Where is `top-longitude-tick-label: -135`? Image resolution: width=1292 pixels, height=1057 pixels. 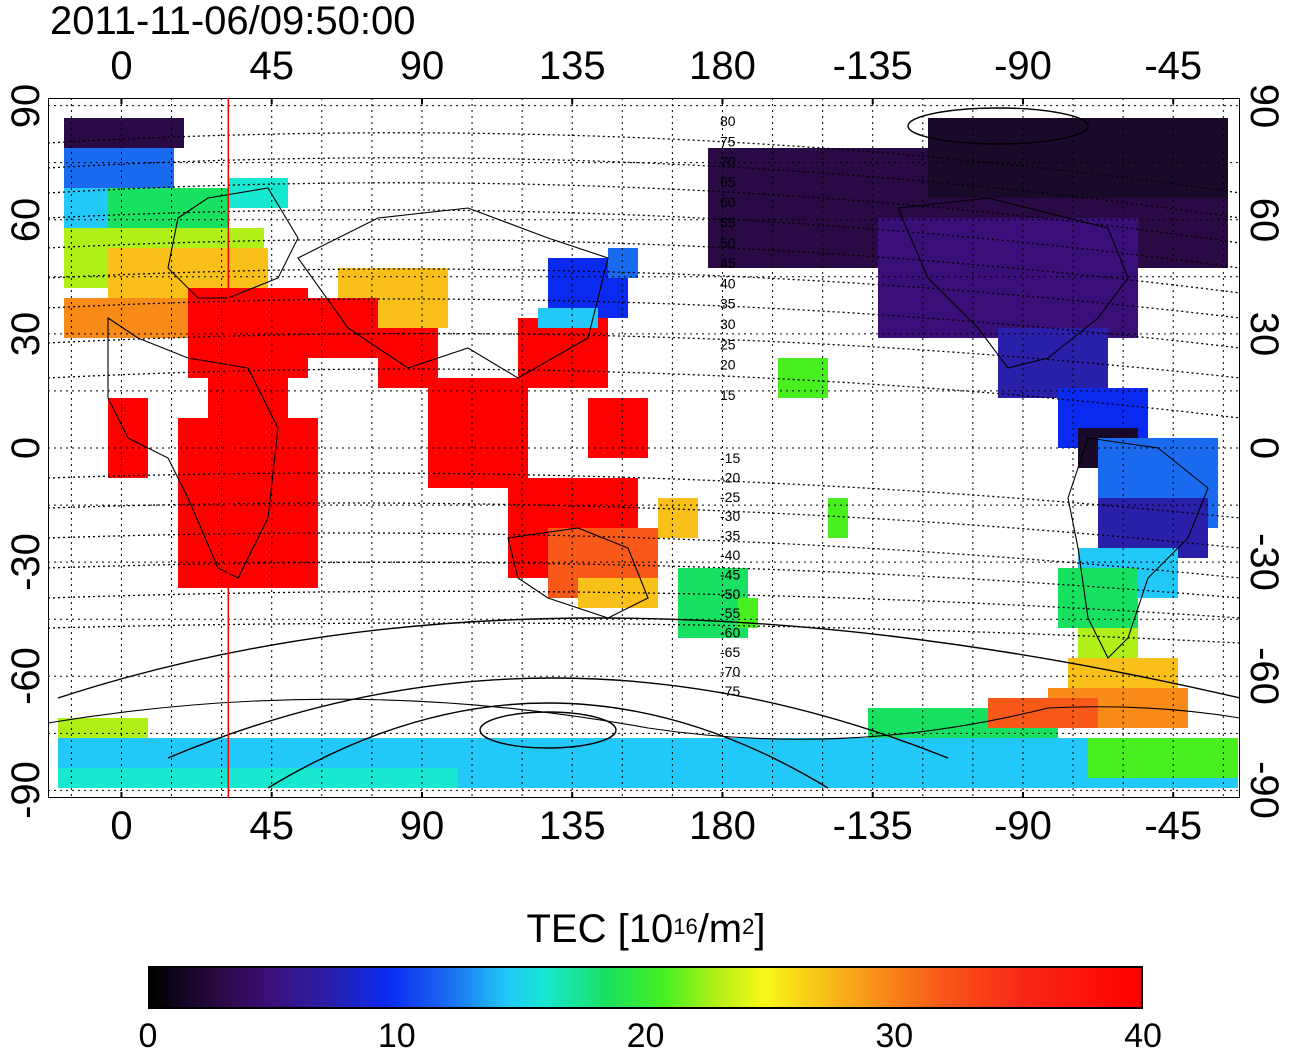
top-longitude-tick-label: -135 is located at coordinates (872, 66).